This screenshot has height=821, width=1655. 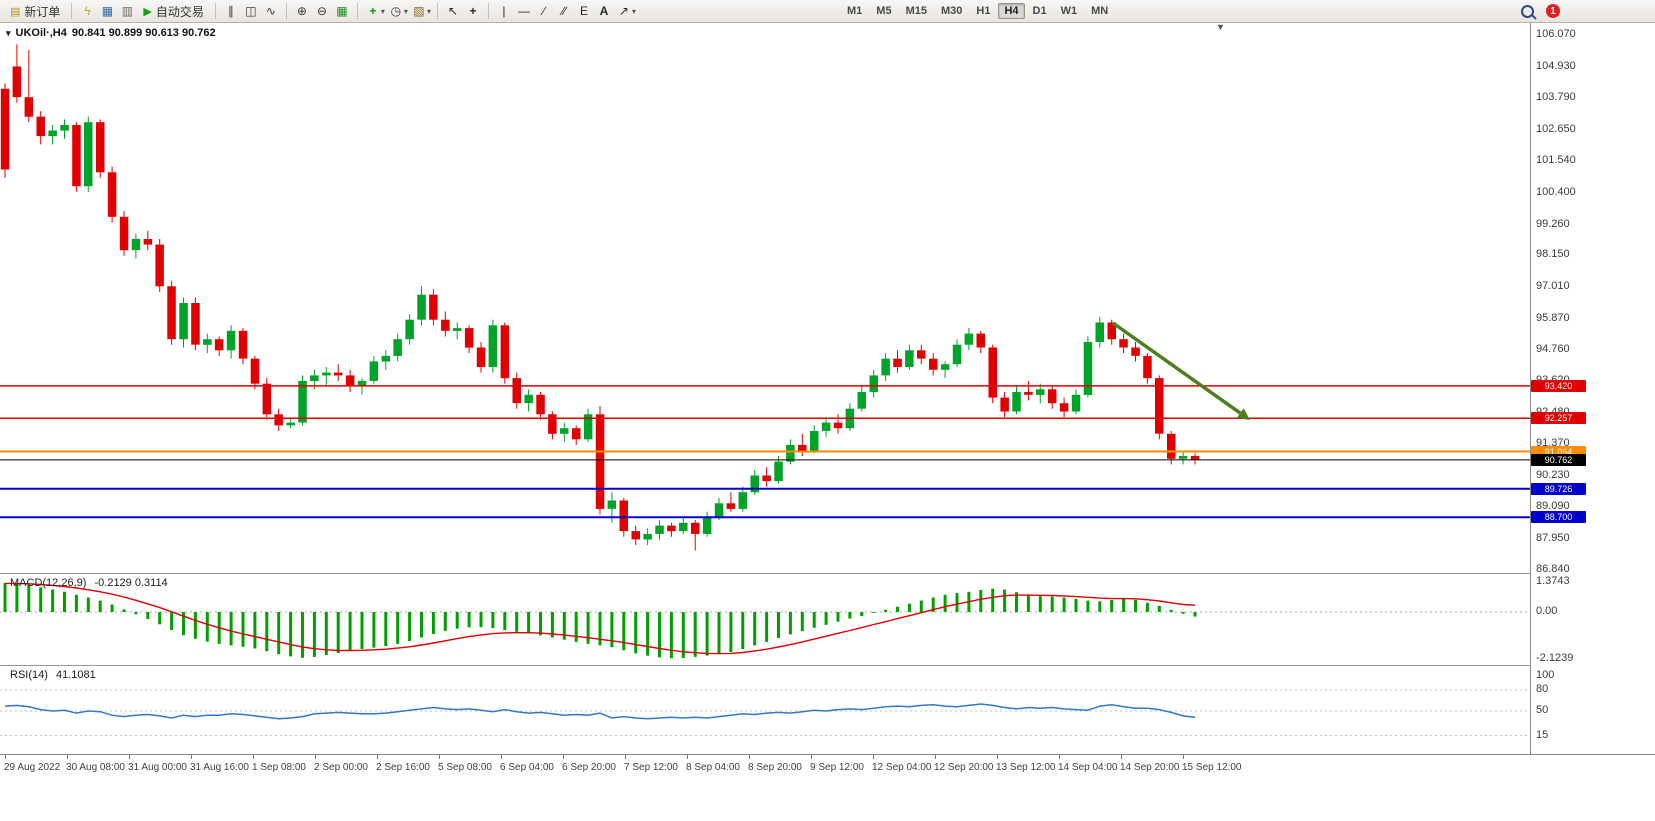 I want to click on price-line-tag: 89.726, so click(x=1558, y=488).